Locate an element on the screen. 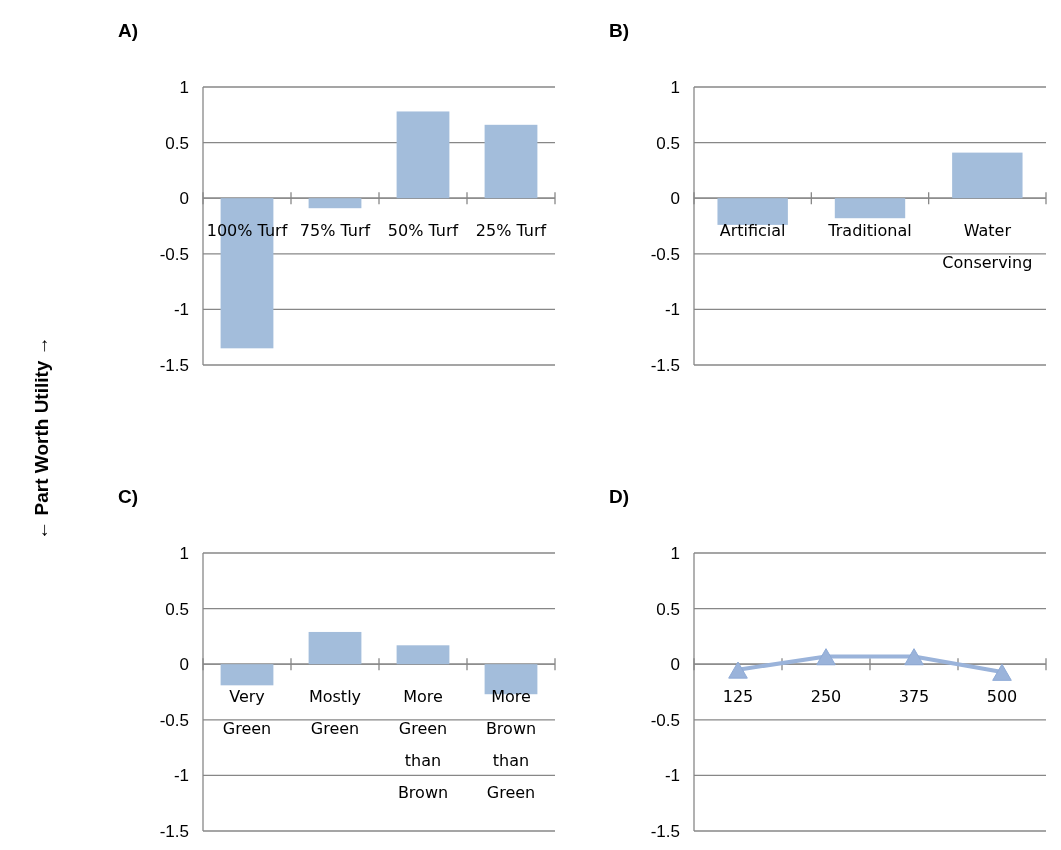  x-tick-label: 50% Turf is located at coordinates (423, 231).